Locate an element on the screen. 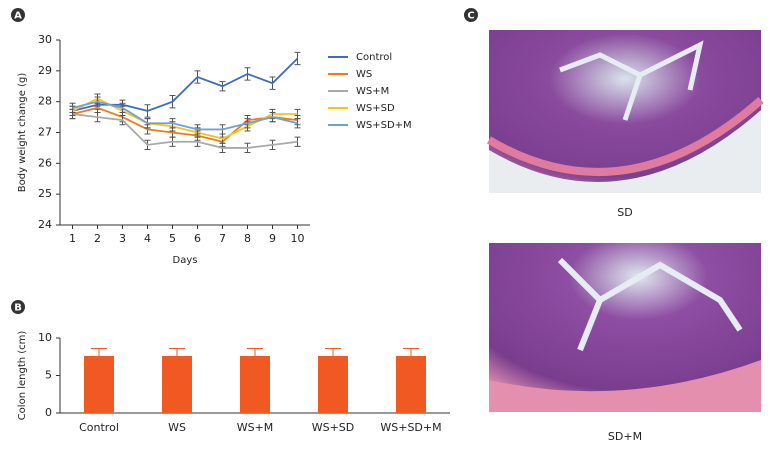  y-axis-label: Colon length (cm) is located at coordinates (22, 376).